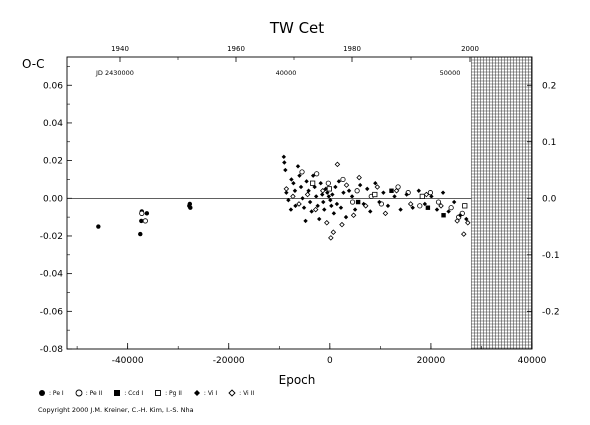 This screenshot has width=590, height=425. What do you see at coordinates (196, 393) in the screenshot?
I see `filled-diamond-icon` at bounding box center [196, 393].